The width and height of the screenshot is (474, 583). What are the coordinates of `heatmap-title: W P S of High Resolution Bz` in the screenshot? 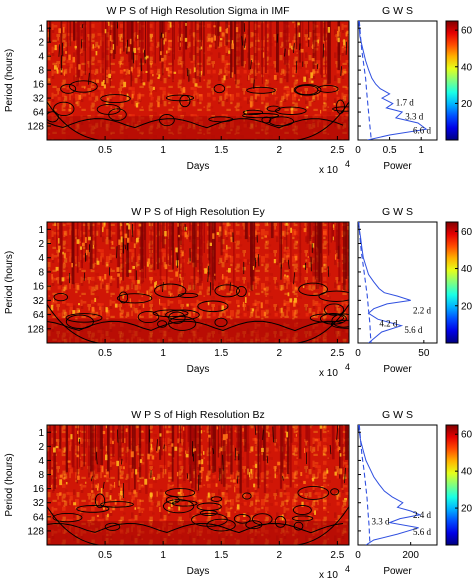 It's located at (197, 415).